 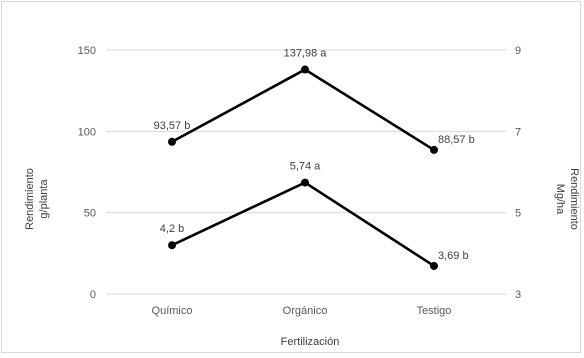 What do you see at coordinates (453, 256) in the screenshot?
I see `data-label: 3,69 b` at bounding box center [453, 256].